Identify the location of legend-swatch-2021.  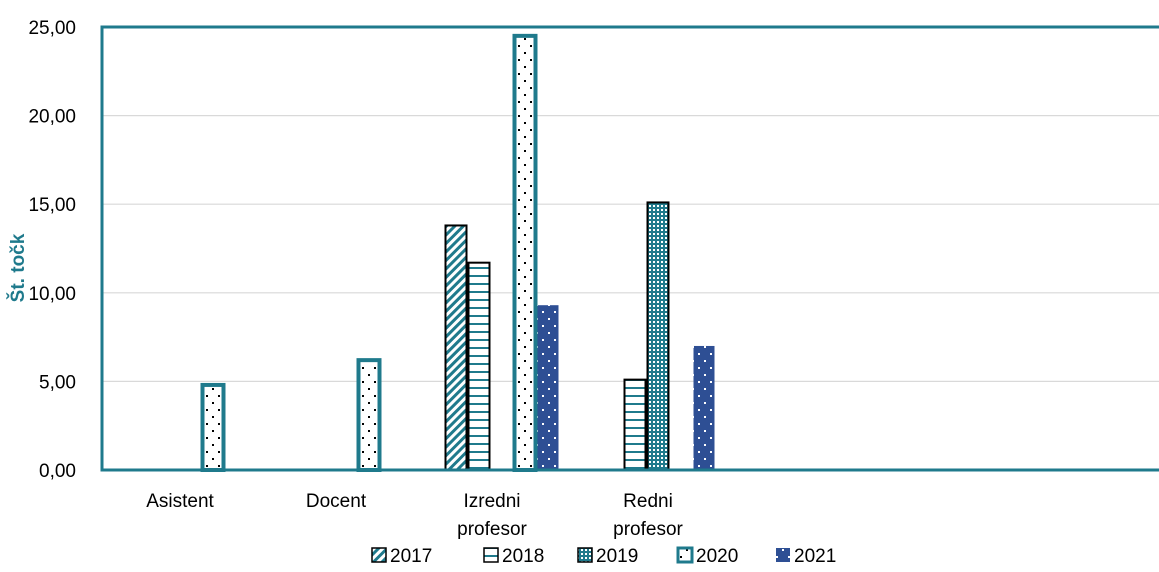
(783, 555).